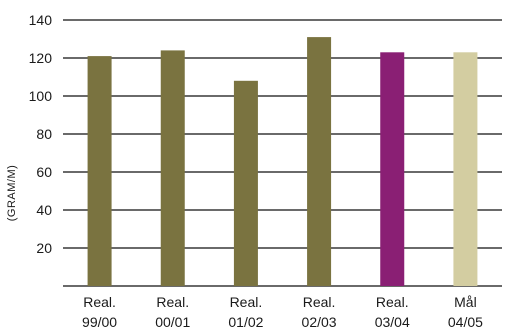  Describe the element at coordinates (245, 322) in the screenshot. I see `x-tick-label: 01/02` at that location.